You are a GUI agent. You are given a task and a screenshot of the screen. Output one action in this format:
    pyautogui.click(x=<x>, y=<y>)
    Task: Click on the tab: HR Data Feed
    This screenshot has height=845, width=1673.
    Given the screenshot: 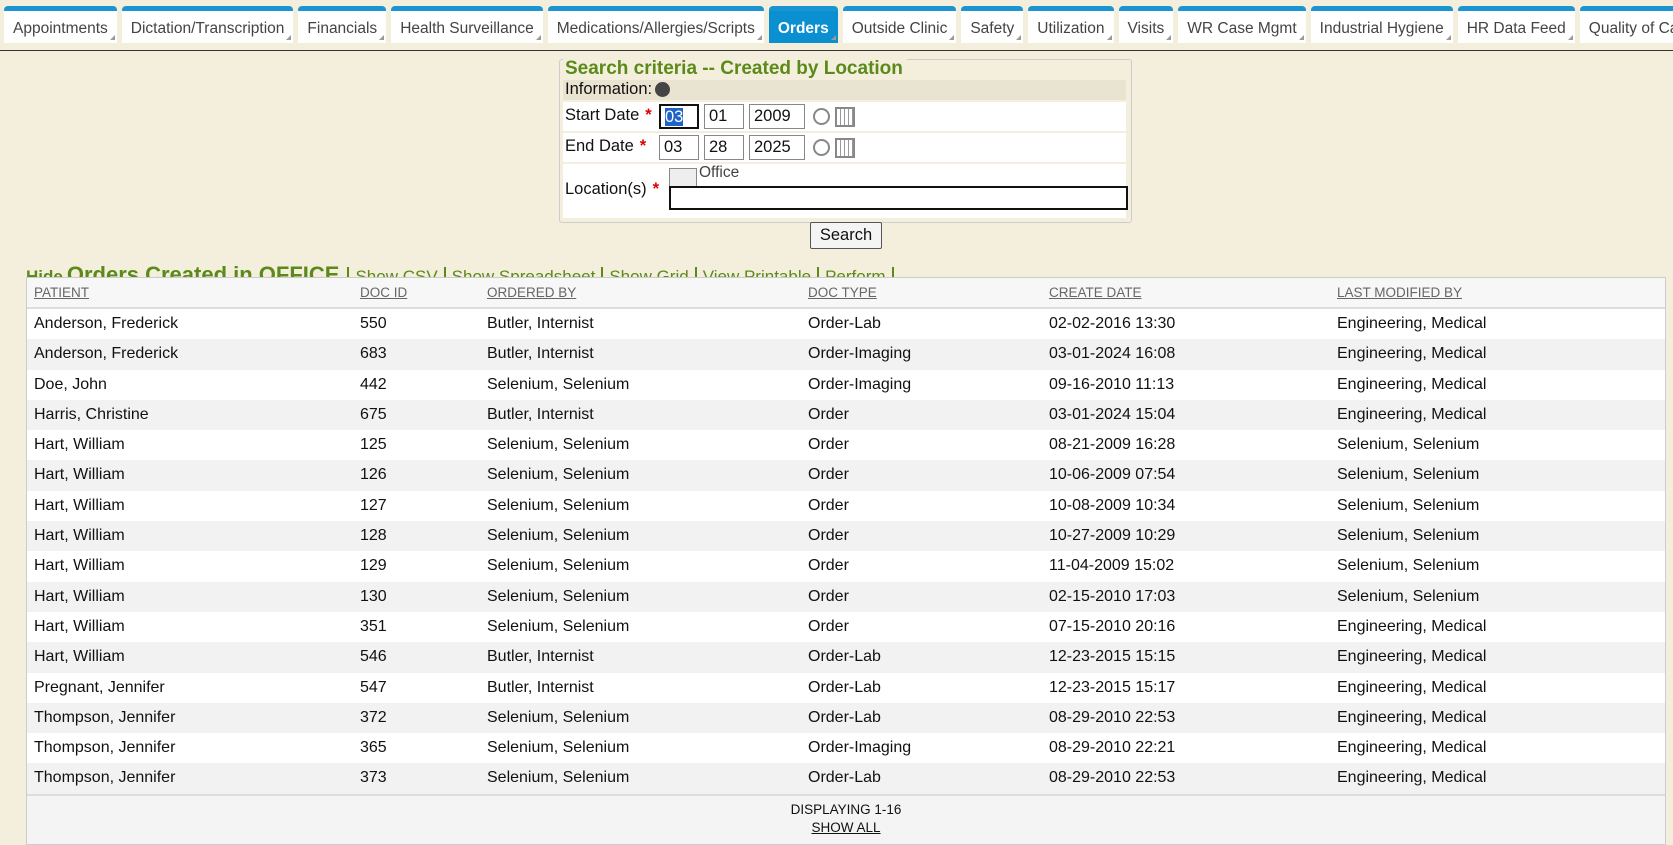 What is the action you would take?
    pyautogui.click(x=1516, y=24)
    